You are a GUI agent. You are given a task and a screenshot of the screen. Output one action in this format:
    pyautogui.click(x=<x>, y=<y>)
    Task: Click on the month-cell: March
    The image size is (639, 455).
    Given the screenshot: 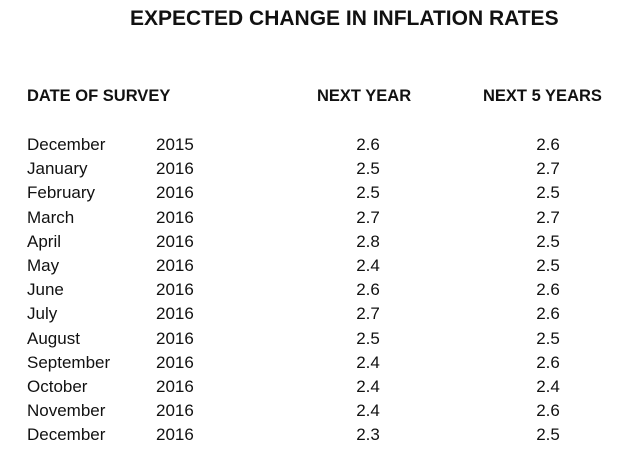 What is the action you would take?
    pyautogui.click(x=51, y=217)
    